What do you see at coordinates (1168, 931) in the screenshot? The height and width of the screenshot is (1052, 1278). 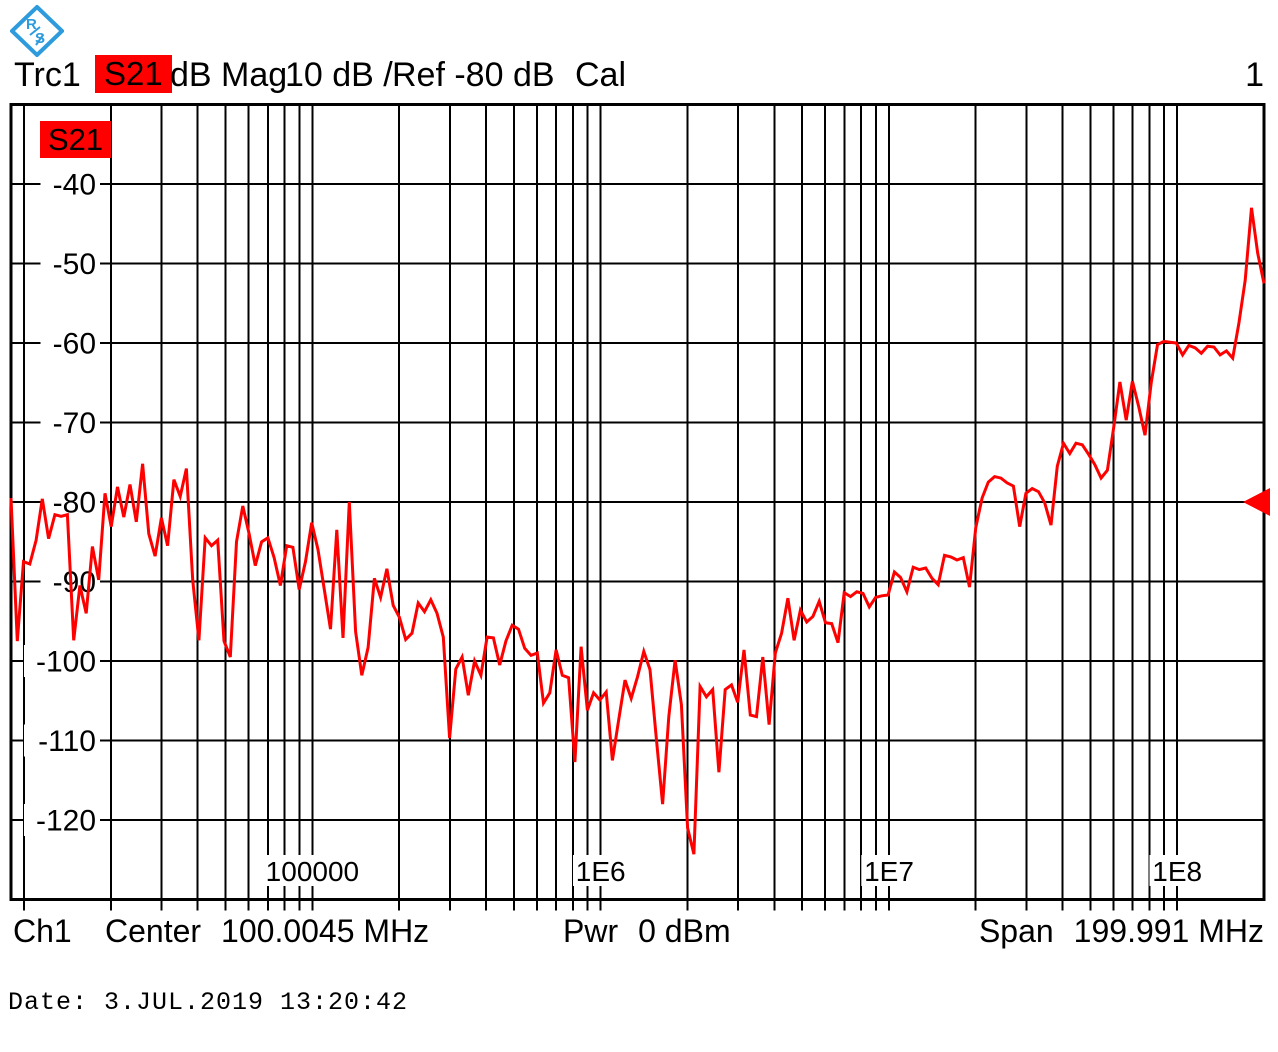 I see `span-value: 199.991 MHz` at bounding box center [1168, 931].